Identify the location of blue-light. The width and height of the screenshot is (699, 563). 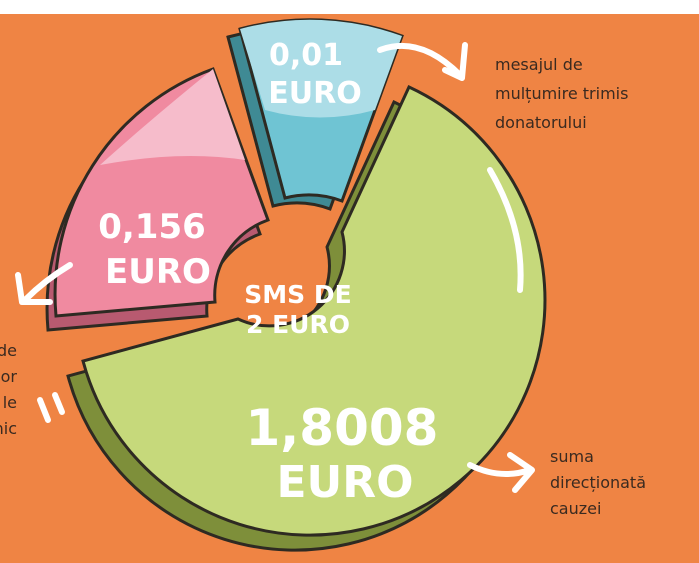
(321, 68).